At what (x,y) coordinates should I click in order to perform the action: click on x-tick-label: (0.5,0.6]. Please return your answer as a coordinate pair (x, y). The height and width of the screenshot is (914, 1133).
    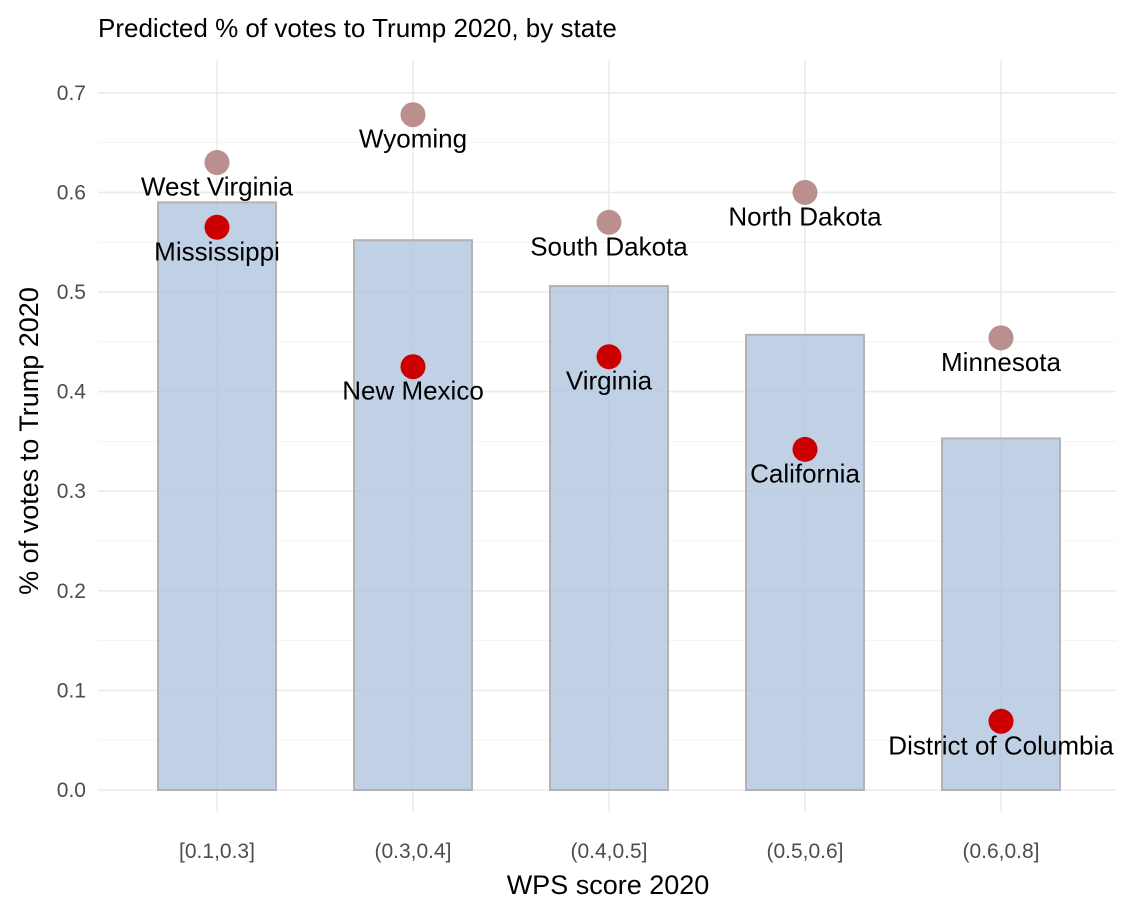
    Looking at the image, I should click on (804, 851).